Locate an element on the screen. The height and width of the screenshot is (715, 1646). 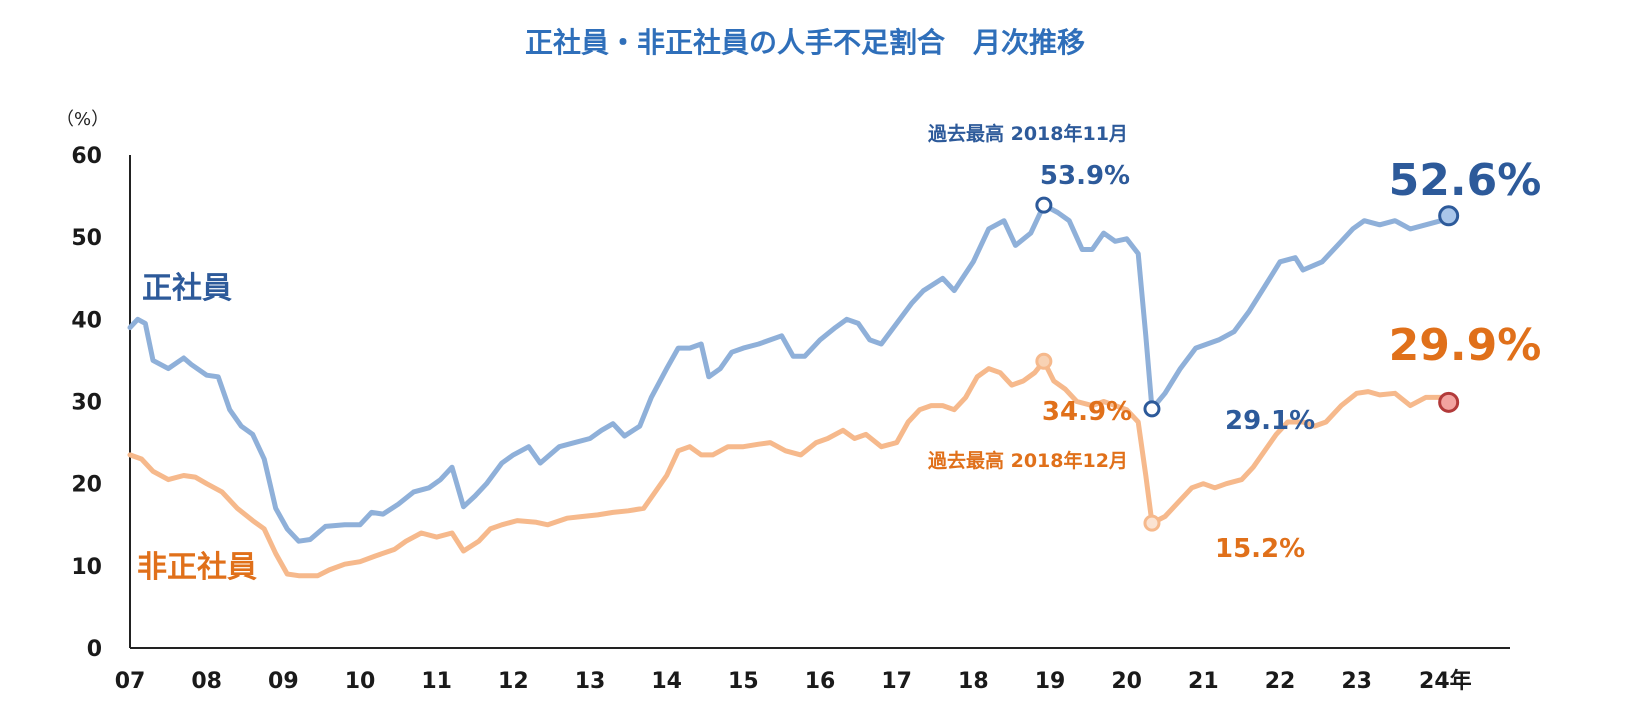
y-tick-label: 30 is located at coordinates (86, 403).